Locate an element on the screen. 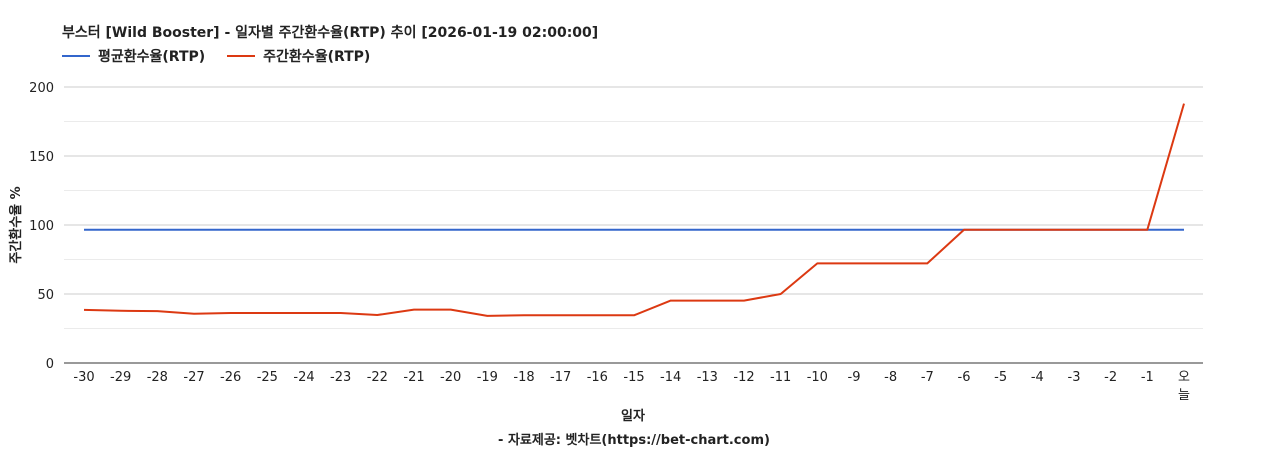  x-tick-label: -25 is located at coordinates (267, 377).